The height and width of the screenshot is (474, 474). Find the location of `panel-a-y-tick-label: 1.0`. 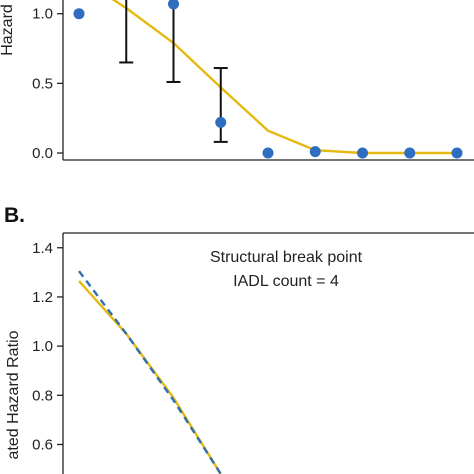

panel-a-y-tick-label: 1.0 is located at coordinates (42, 14).